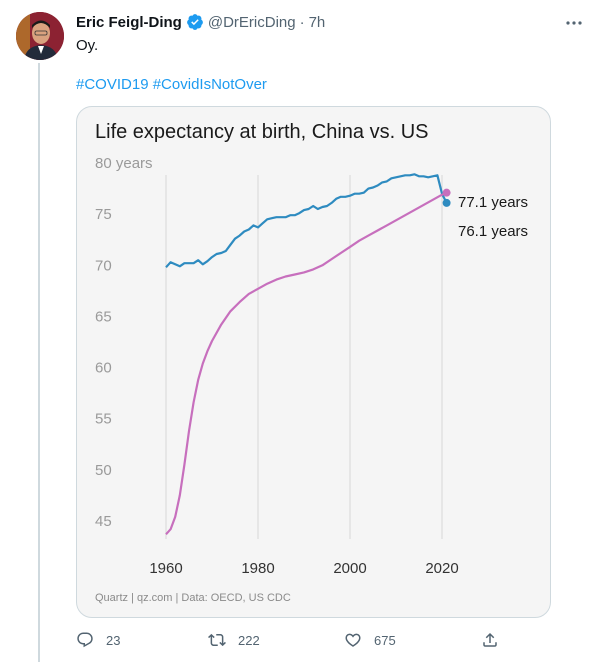 This screenshot has width=598, height=662. What do you see at coordinates (370, 640) in the screenshot?
I see `like-button: 675` at bounding box center [370, 640].